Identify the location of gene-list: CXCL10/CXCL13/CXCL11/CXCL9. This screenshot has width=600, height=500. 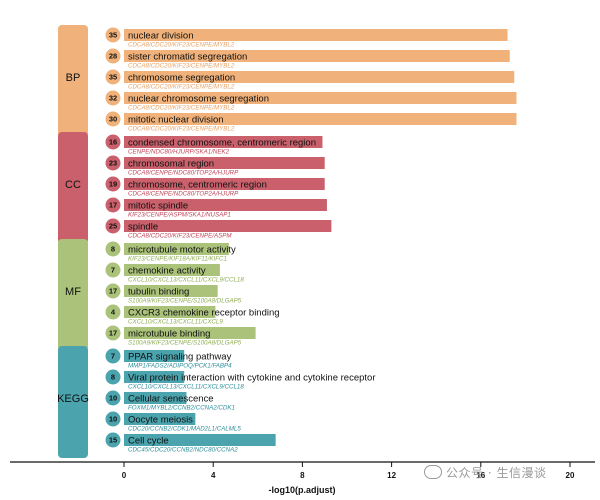
(175, 322).